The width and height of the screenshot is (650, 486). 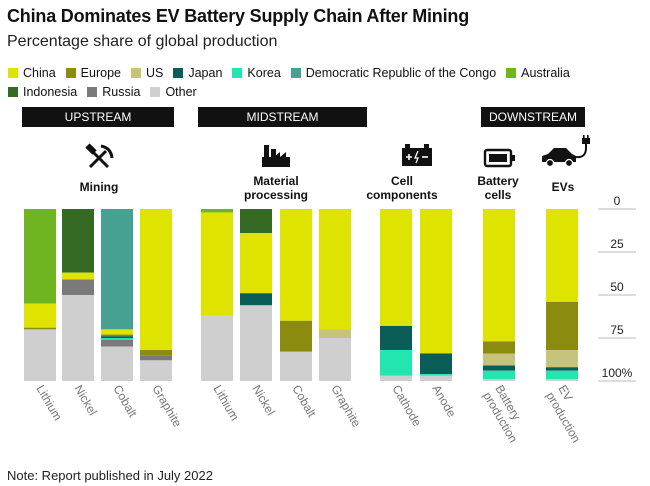 What do you see at coordinates (125, 402) in the screenshot?
I see `x-tick-label: Cobalt` at bounding box center [125, 402].